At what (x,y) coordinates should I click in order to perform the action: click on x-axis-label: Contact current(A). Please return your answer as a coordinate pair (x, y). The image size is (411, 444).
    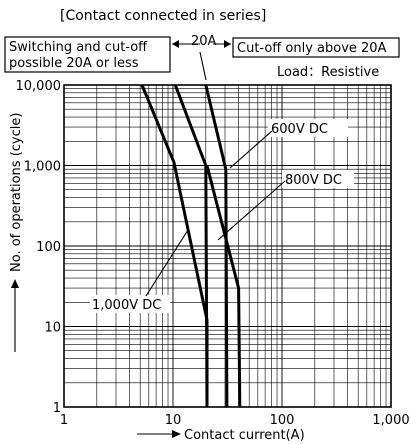
    Looking at the image, I should click on (244, 435).